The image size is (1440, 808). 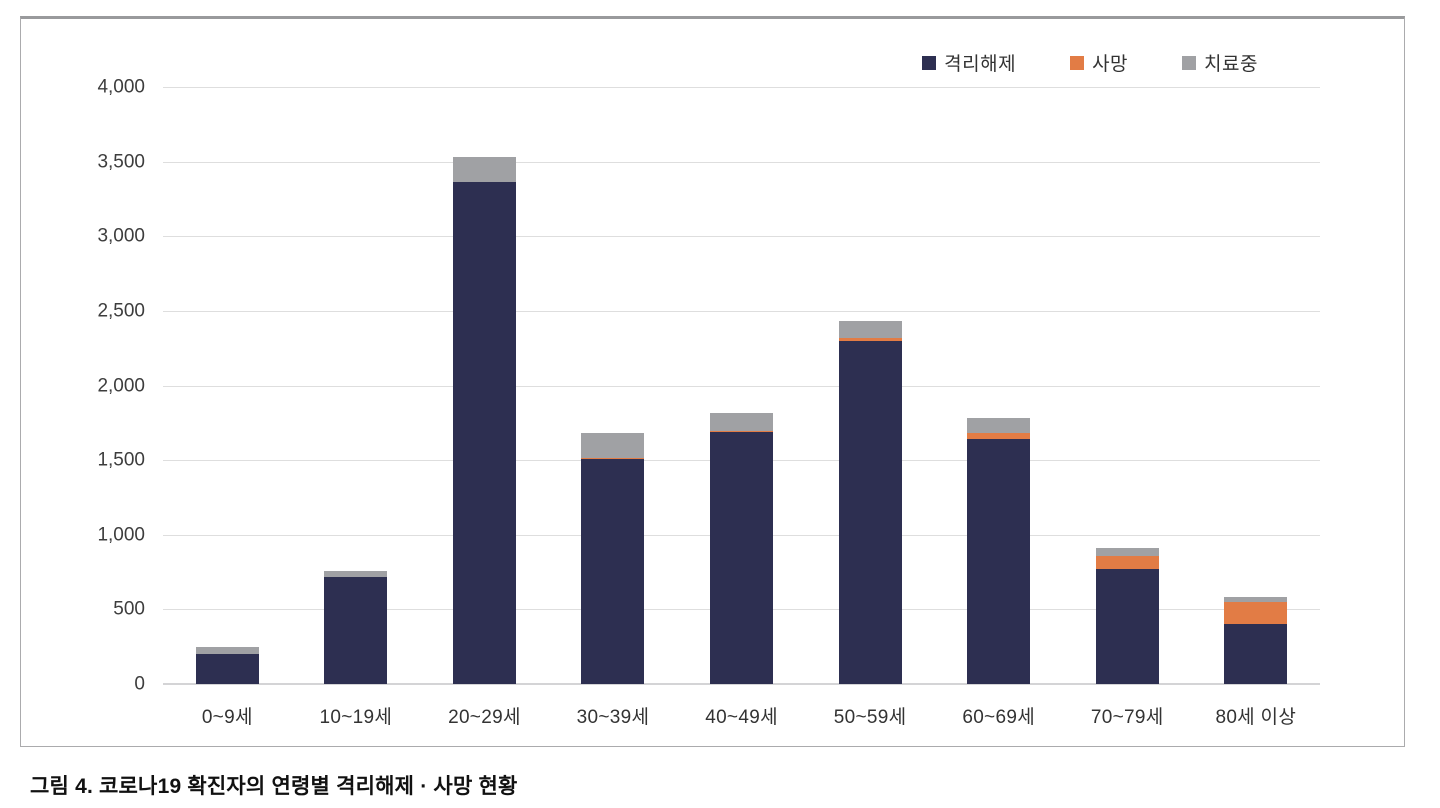 What do you see at coordinates (129, 609) in the screenshot?
I see `y-tick-label: 500` at bounding box center [129, 609].